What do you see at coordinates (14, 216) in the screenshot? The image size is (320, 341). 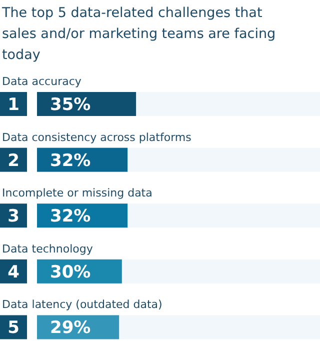 I see `text: 3` at bounding box center [14, 216].